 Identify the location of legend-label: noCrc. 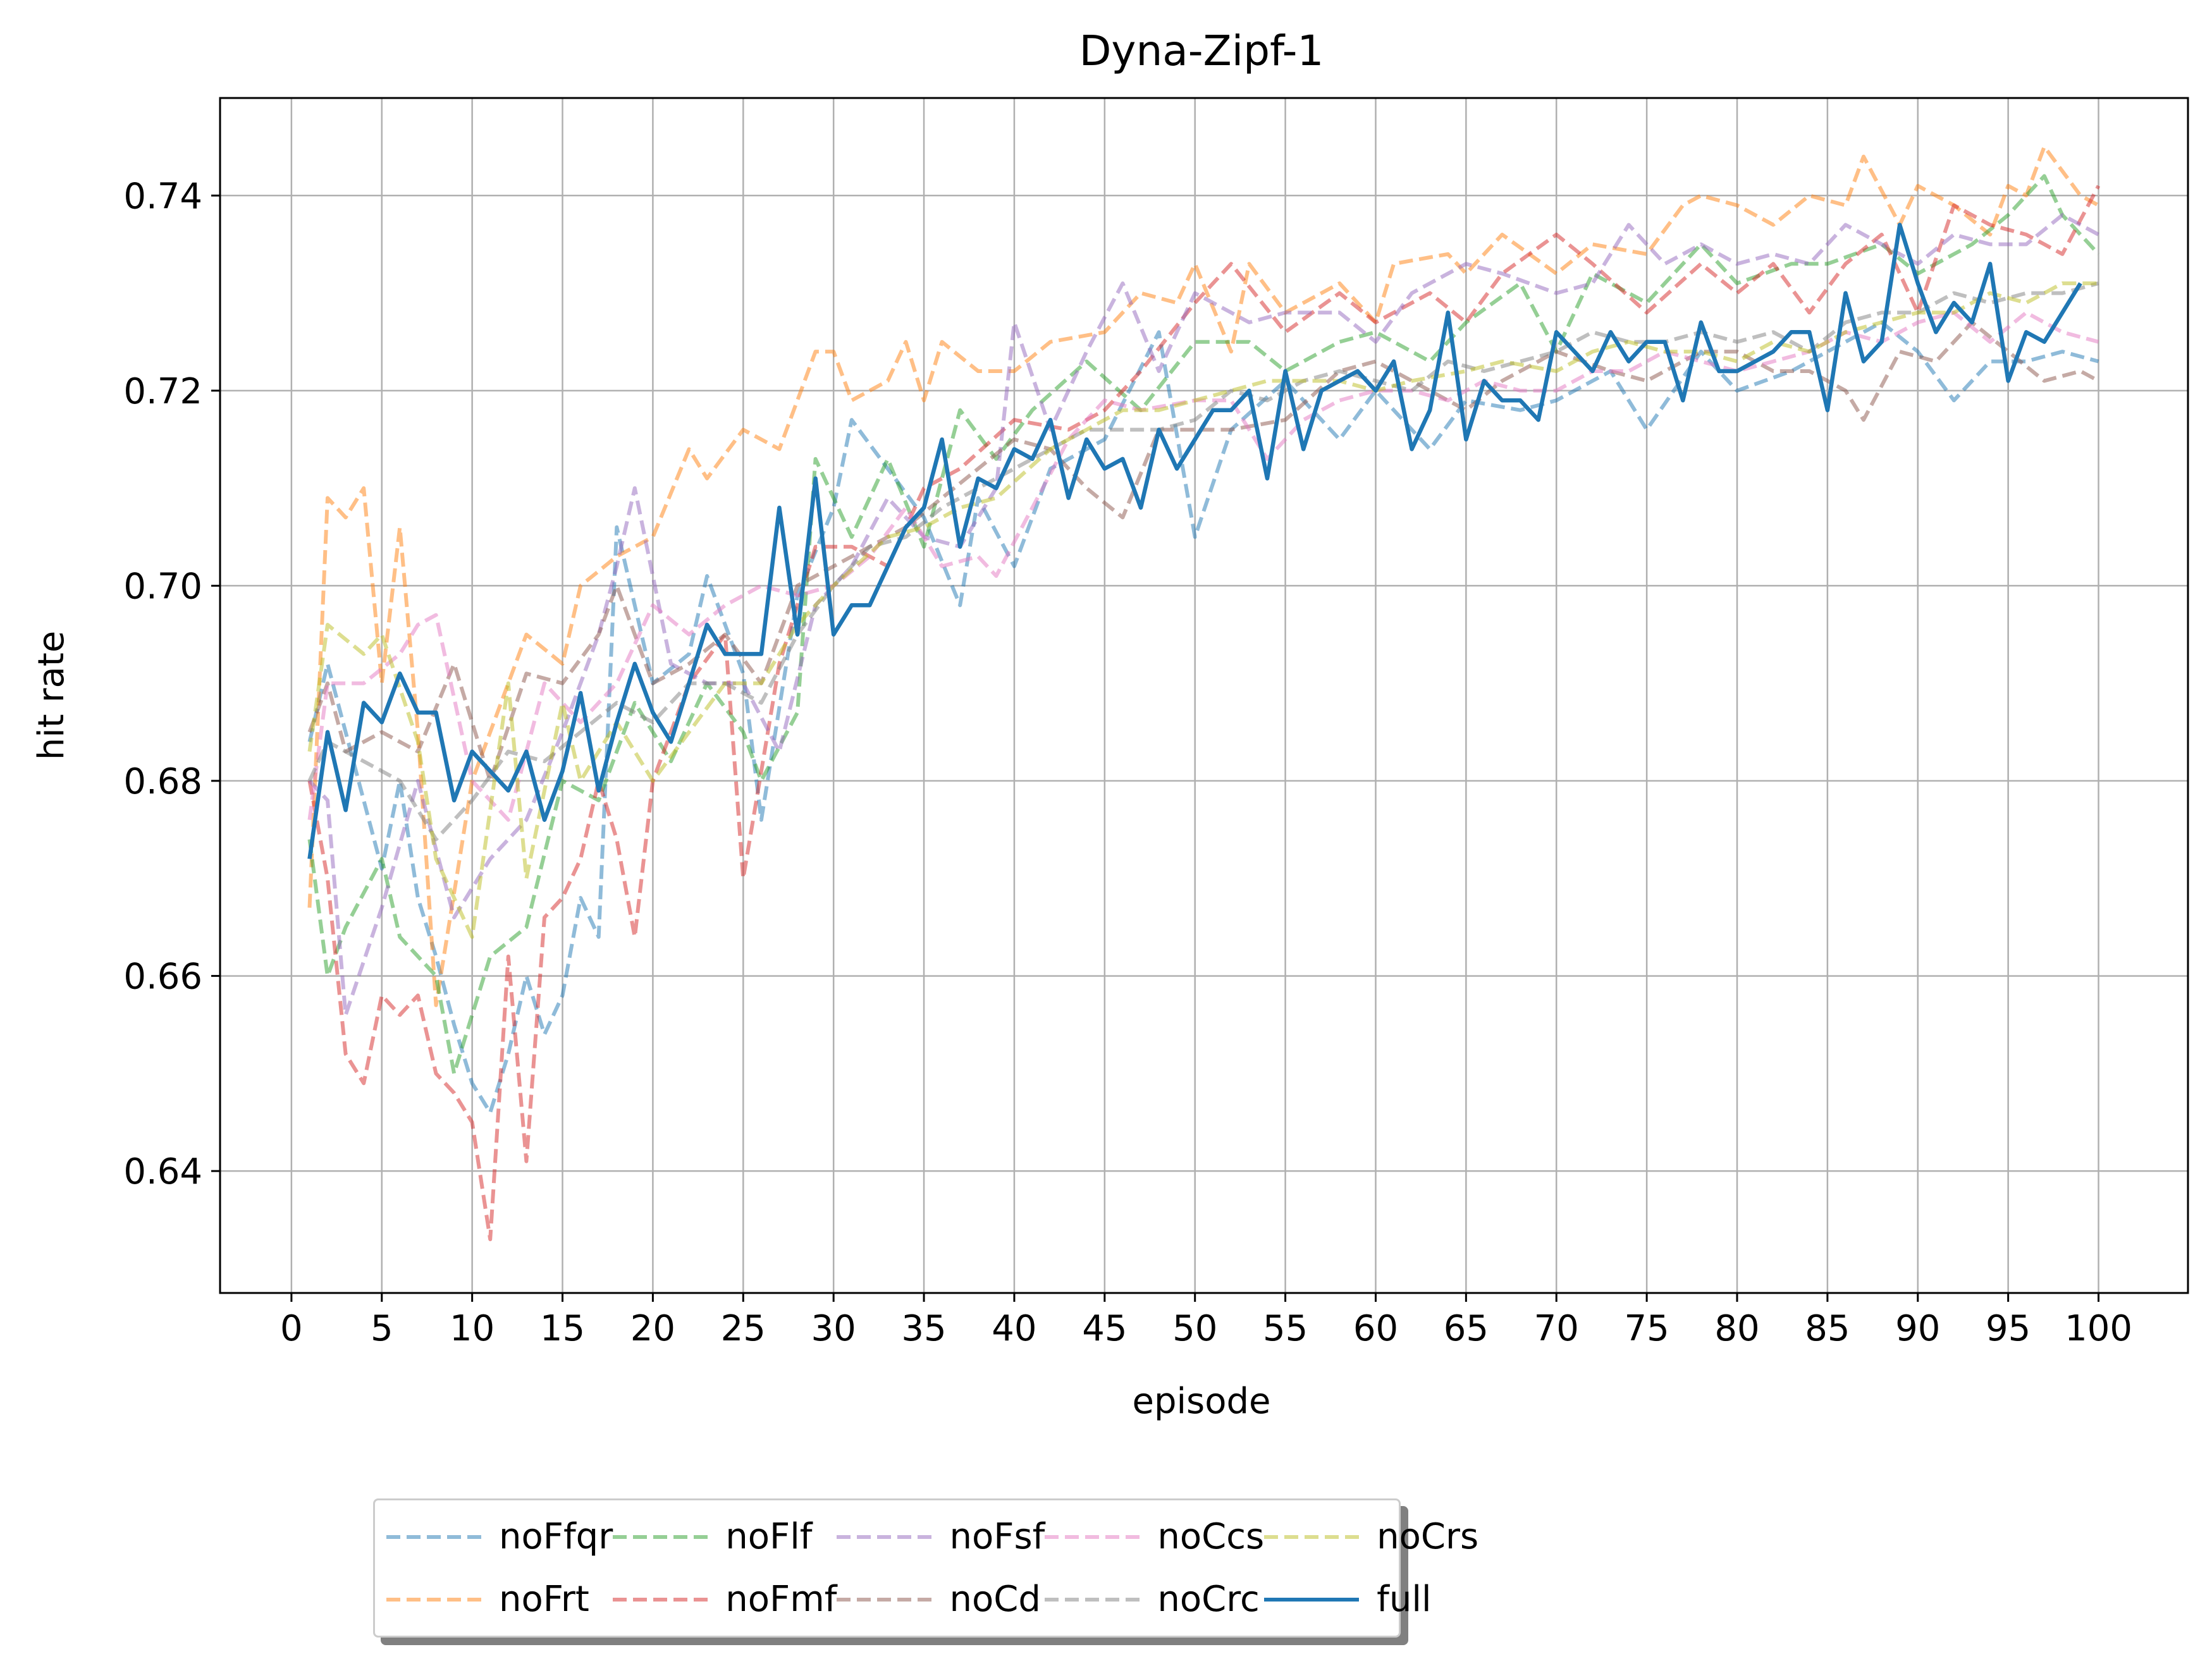
(1208, 1599).